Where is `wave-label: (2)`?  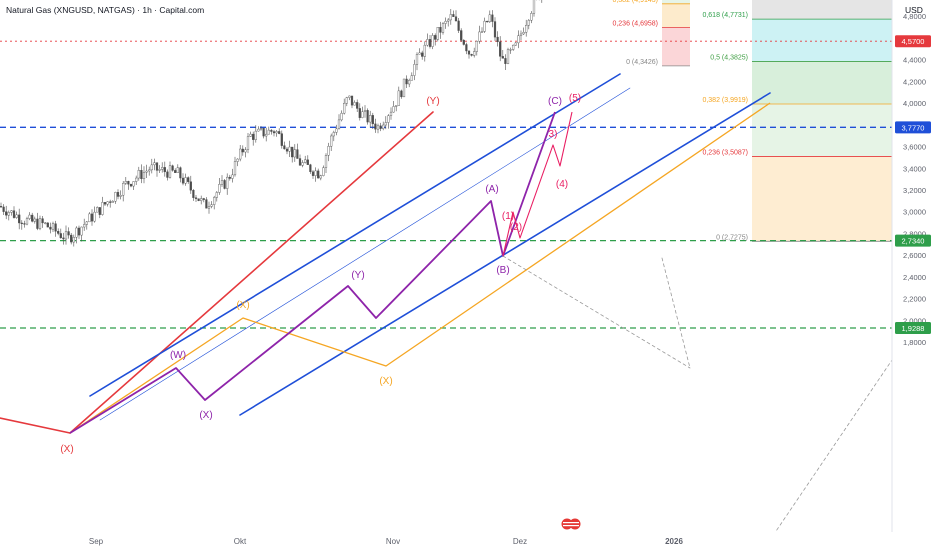
wave-label: (2) is located at coordinates (516, 227).